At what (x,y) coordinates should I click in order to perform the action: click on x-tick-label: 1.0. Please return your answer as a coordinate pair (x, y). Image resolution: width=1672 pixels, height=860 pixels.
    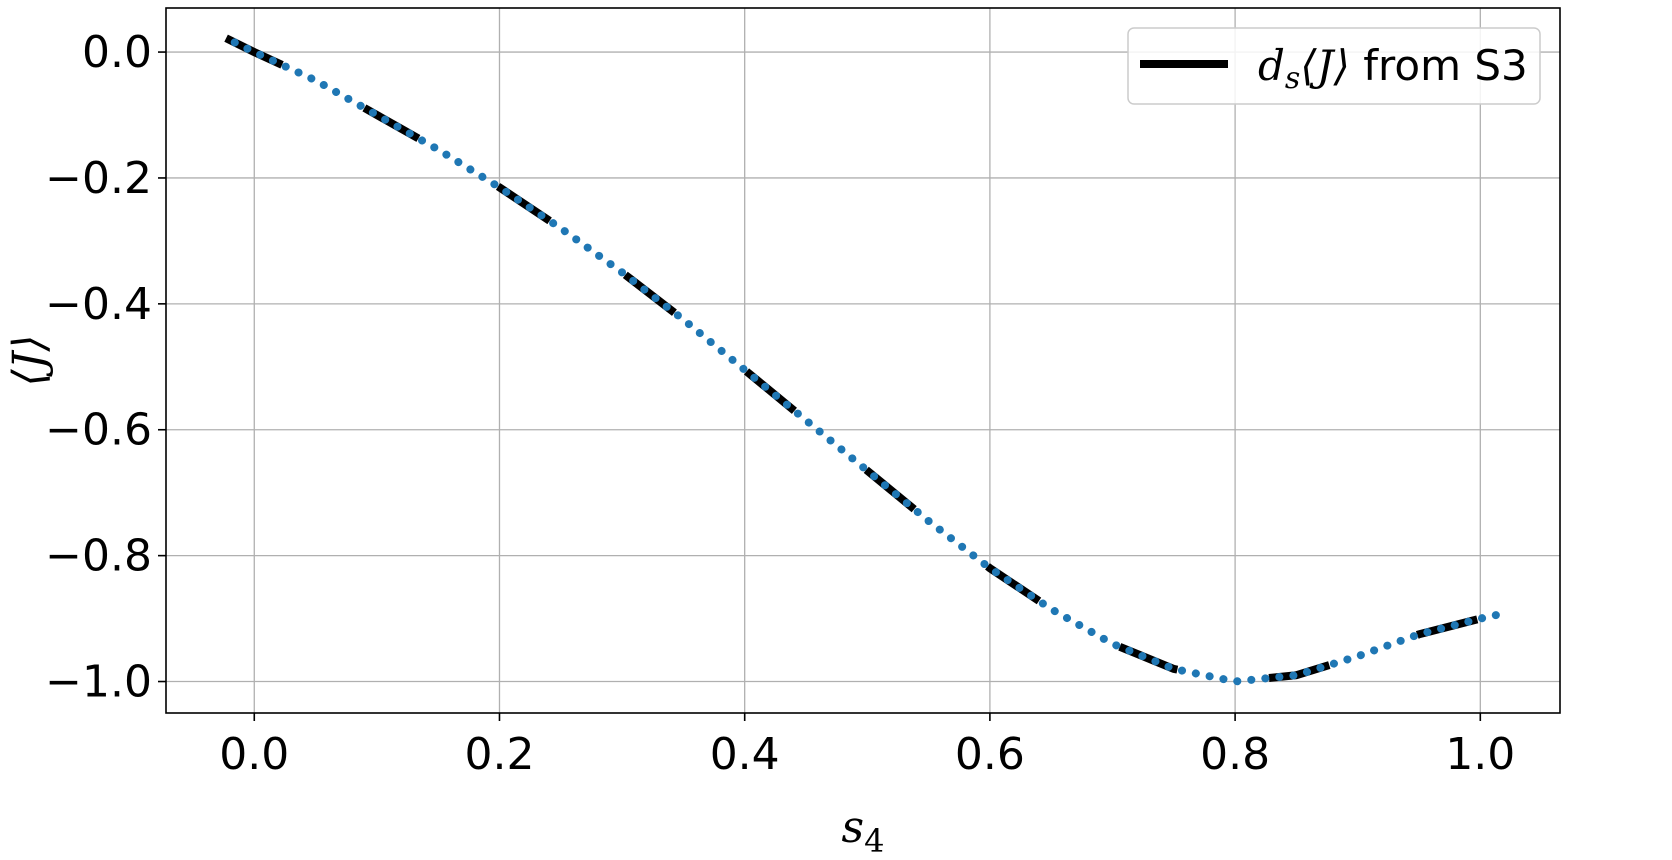
    Looking at the image, I should click on (1480, 754).